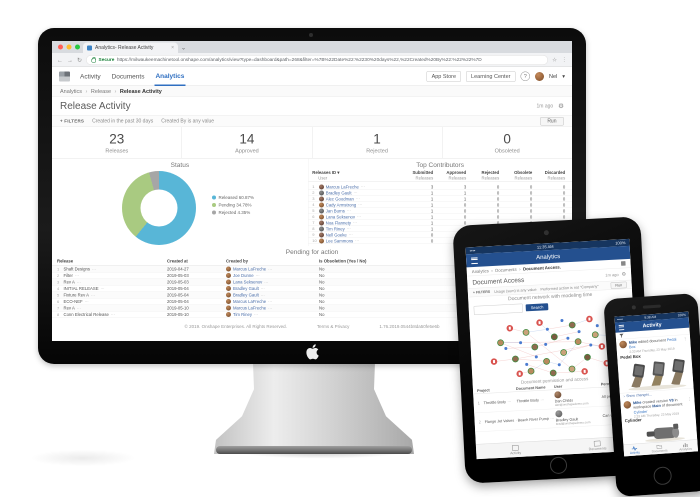 Image resolution: width=700 pixels, height=497 pixels. What do you see at coordinates (71, 91) in the screenshot?
I see `breadcrumb-analytics: Analytics` at bounding box center [71, 91].